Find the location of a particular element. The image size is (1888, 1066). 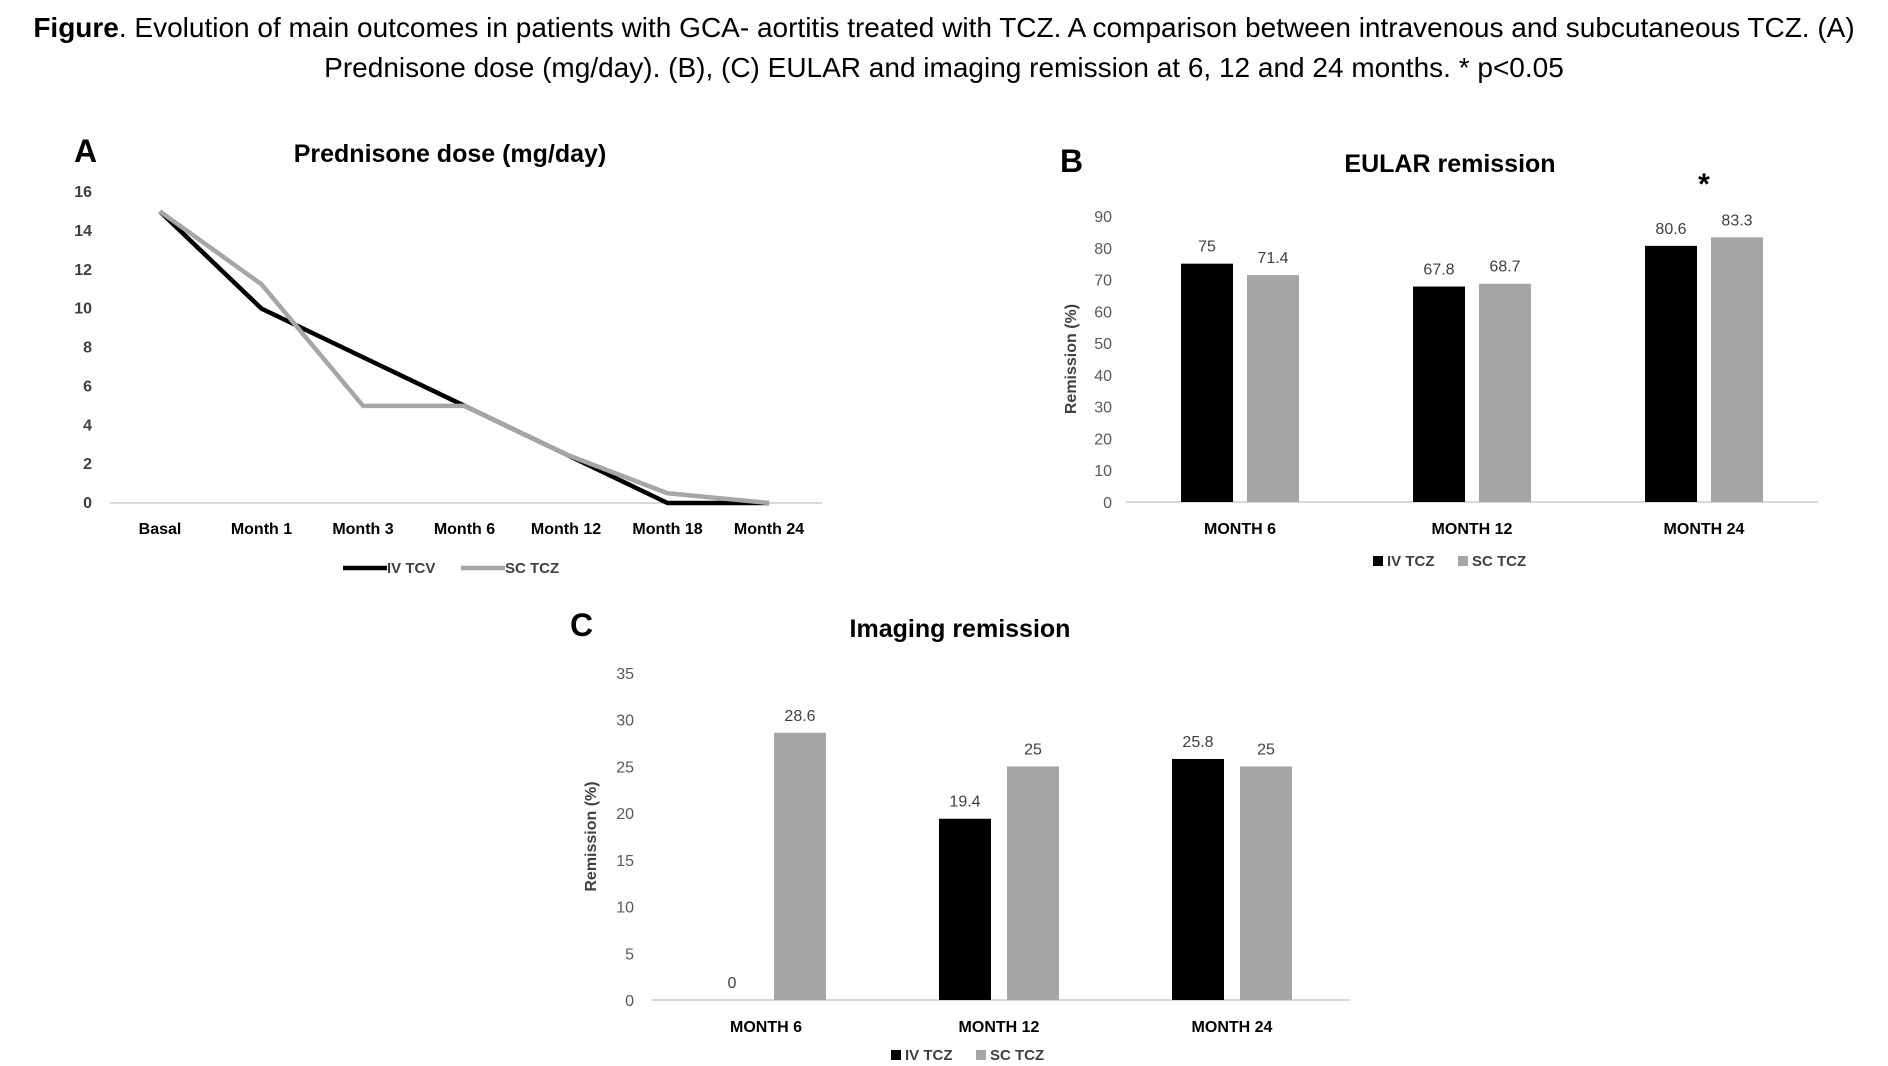

y-tick-label: 4 is located at coordinates (87, 425).